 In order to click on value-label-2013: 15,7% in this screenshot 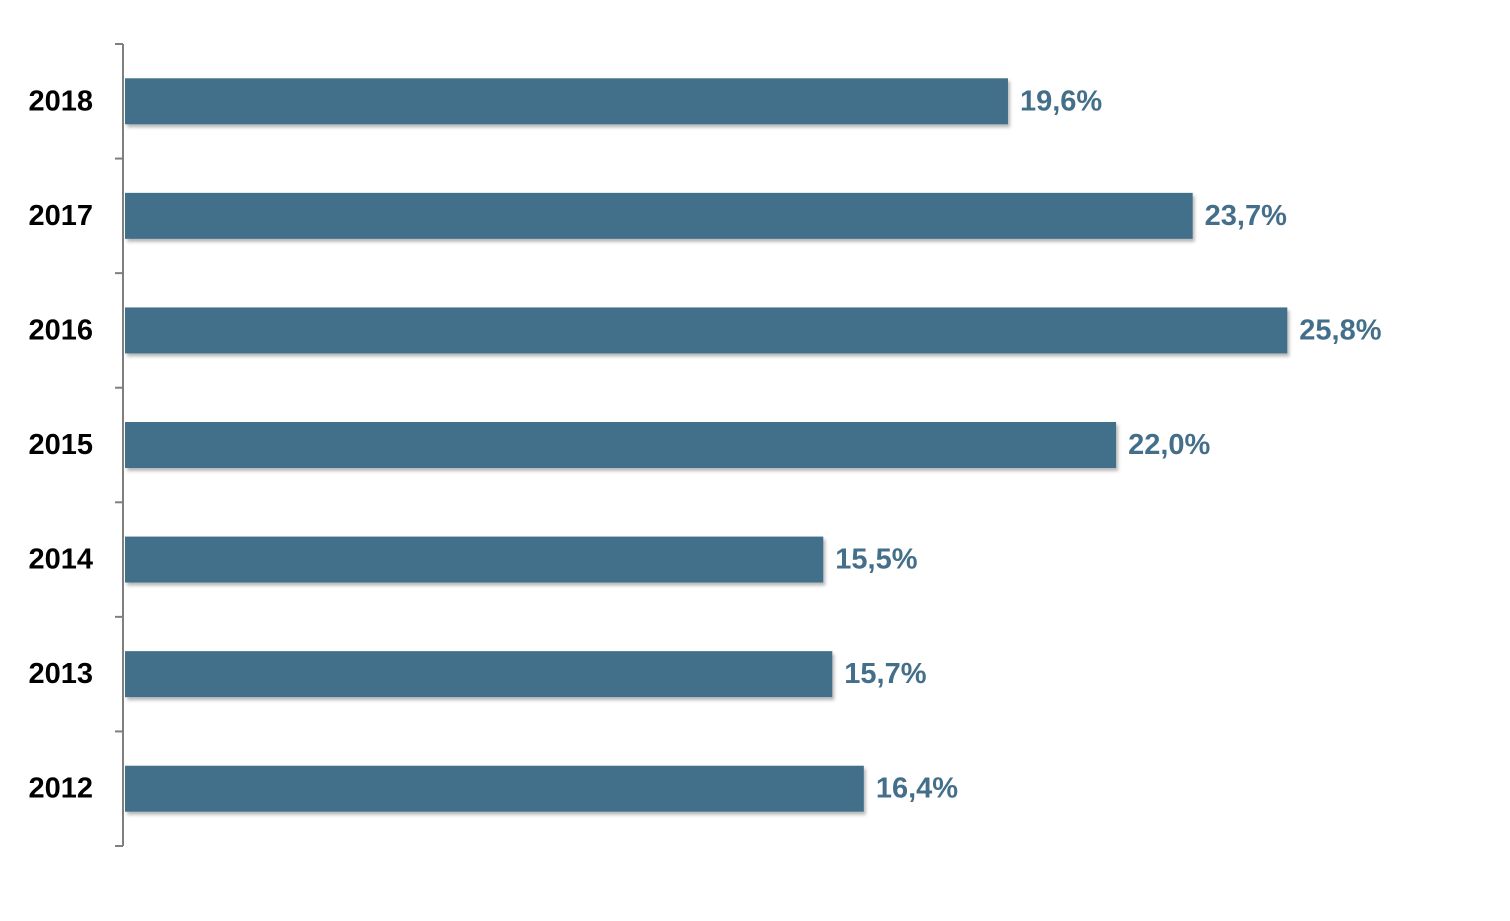, I will do `click(885, 674)`.